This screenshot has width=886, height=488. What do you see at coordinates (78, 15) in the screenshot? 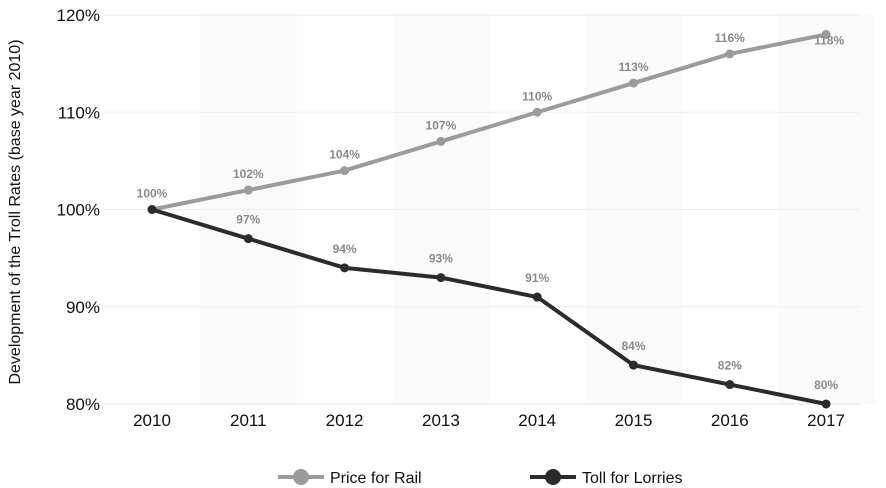
I see `y-tick-label: 120%` at bounding box center [78, 15].